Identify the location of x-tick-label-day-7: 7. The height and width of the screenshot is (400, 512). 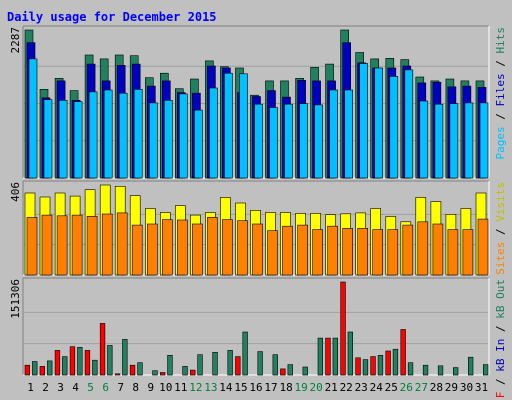
(120, 387).